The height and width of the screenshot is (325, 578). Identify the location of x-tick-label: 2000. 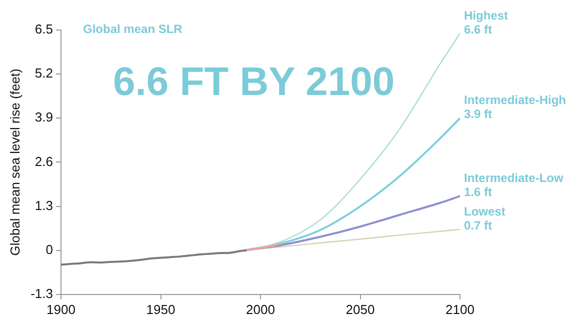
(260, 309).